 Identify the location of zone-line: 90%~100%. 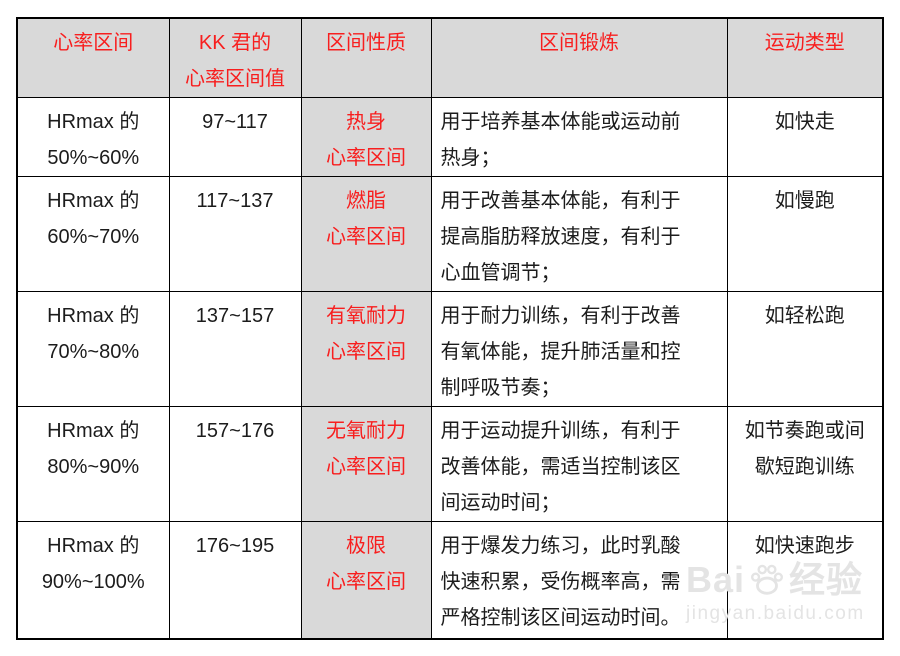
(93, 582).